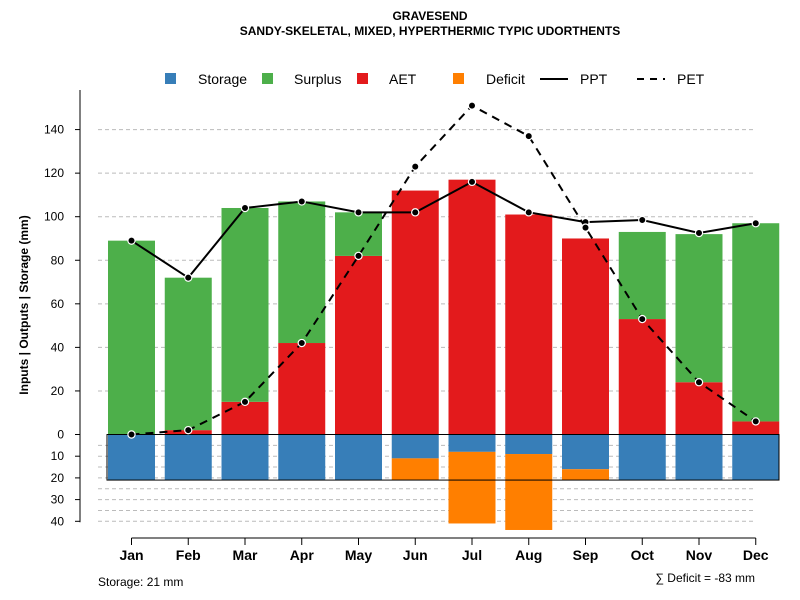  I want to click on legend-label: Deficit, so click(505, 79).